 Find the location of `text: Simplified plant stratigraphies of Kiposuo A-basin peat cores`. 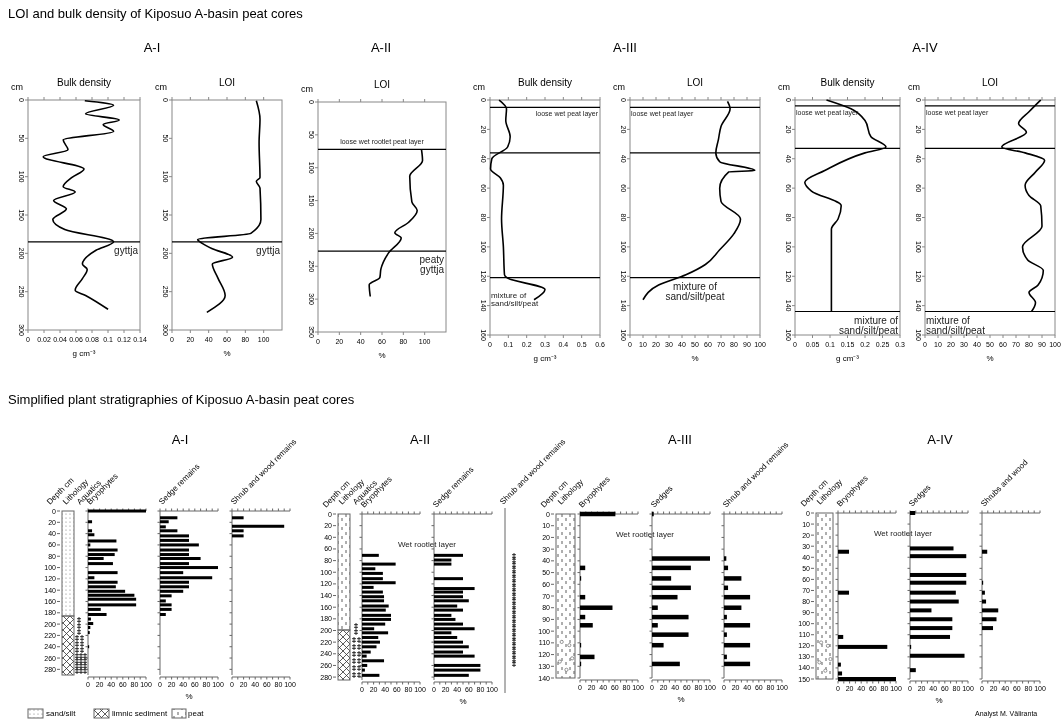

text: Simplified plant stratigraphies of Kiposuo A-basin peat cores is located at coordinates (181, 399).